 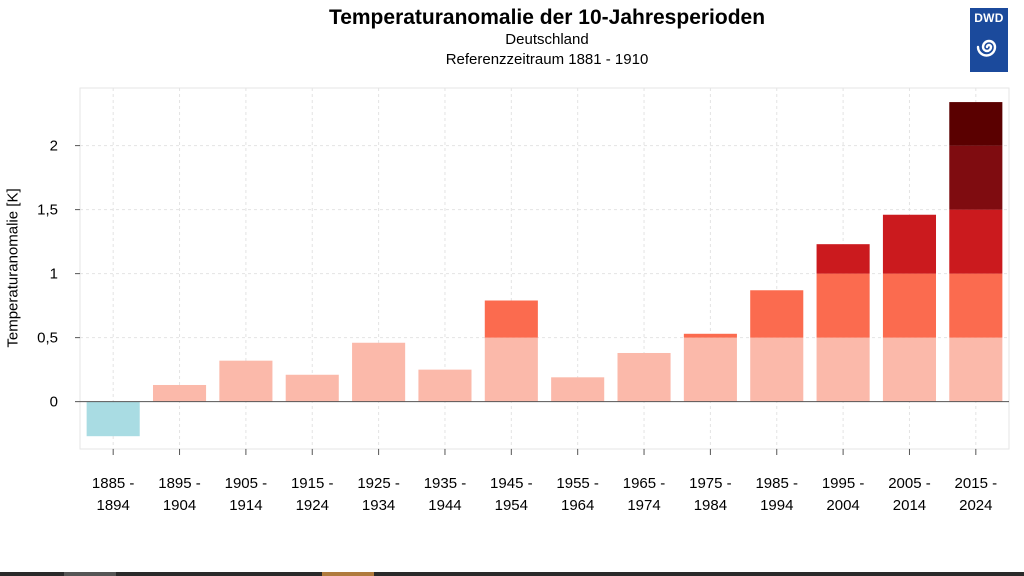 I want to click on x-tick-label: 1924, so click(x=312, y=505).